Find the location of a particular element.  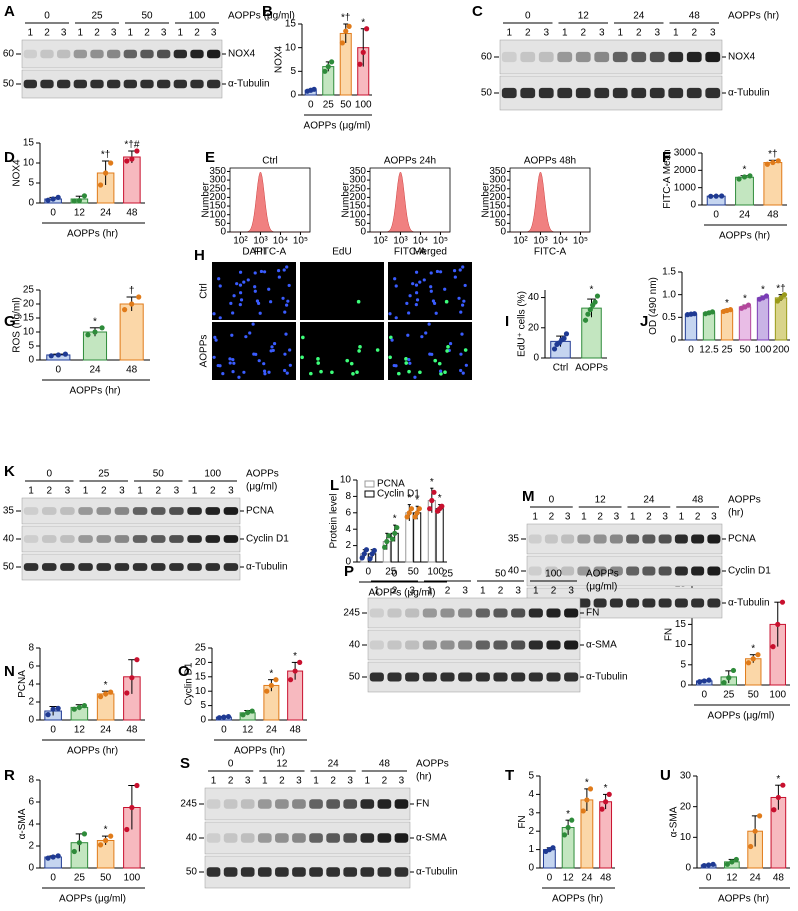

x-tick-label: 50 is located at coordinates (745, 350).